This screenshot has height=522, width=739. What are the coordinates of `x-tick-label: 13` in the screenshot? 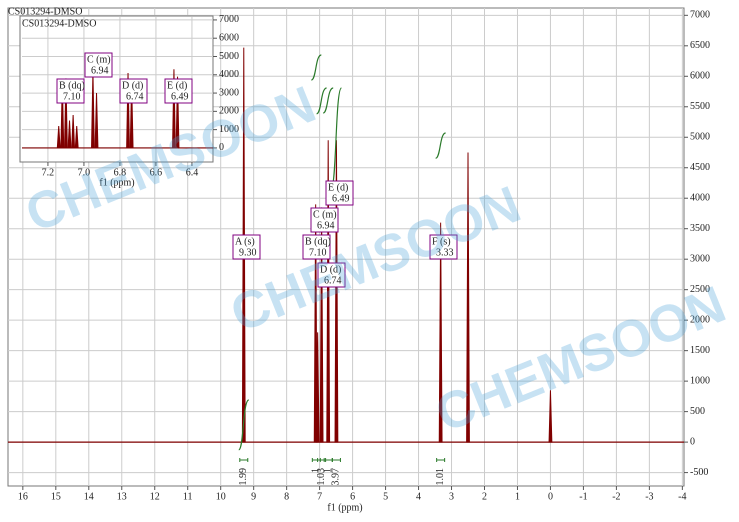 It's located at (122, 496).